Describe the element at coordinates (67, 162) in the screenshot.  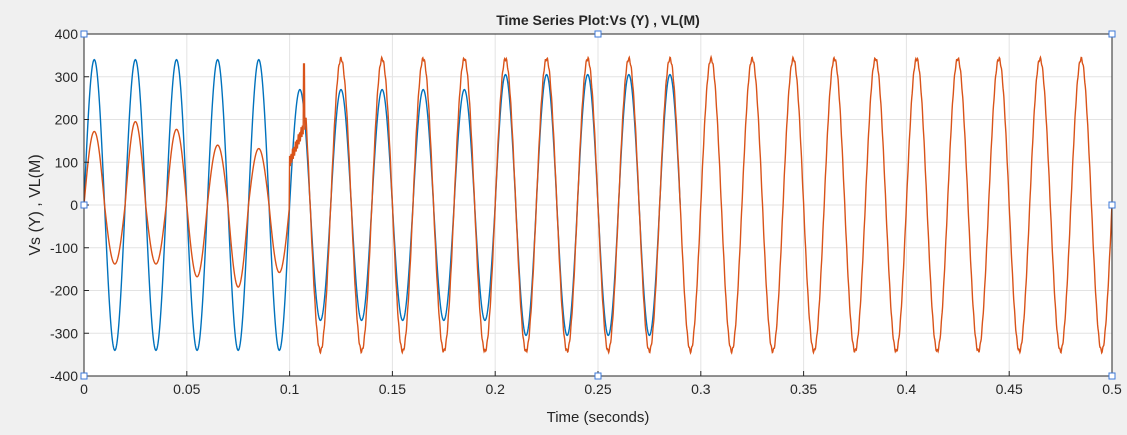
I see `y-tick-label: 100` at that location.